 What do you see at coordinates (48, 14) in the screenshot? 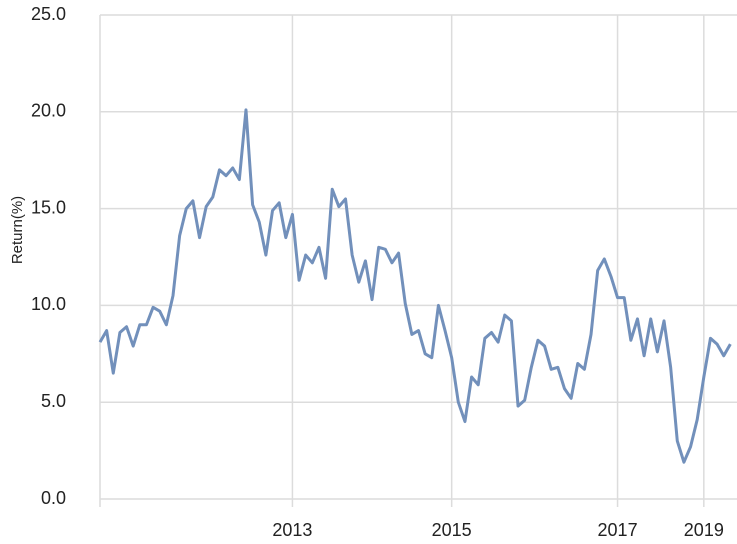
I see `y-tick-label: 25.0` at bounding box center [48, 14].